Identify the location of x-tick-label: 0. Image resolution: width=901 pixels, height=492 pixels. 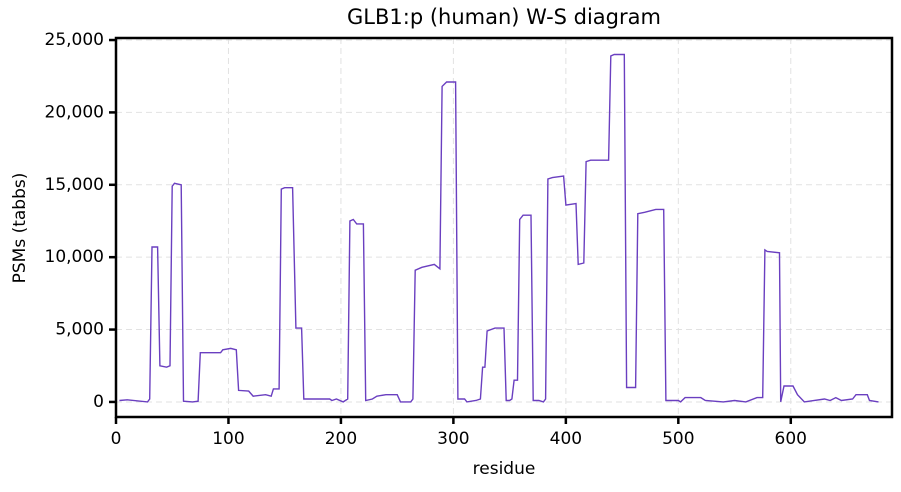
(116, 439).